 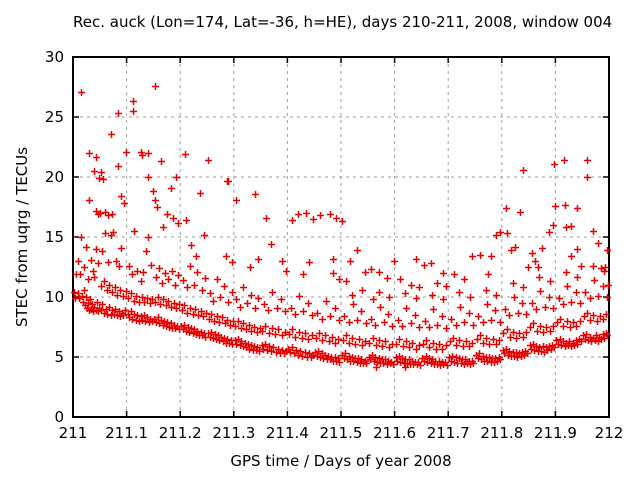 I want to click on x-tick-label: 211.9, so click(x=555, y=433).